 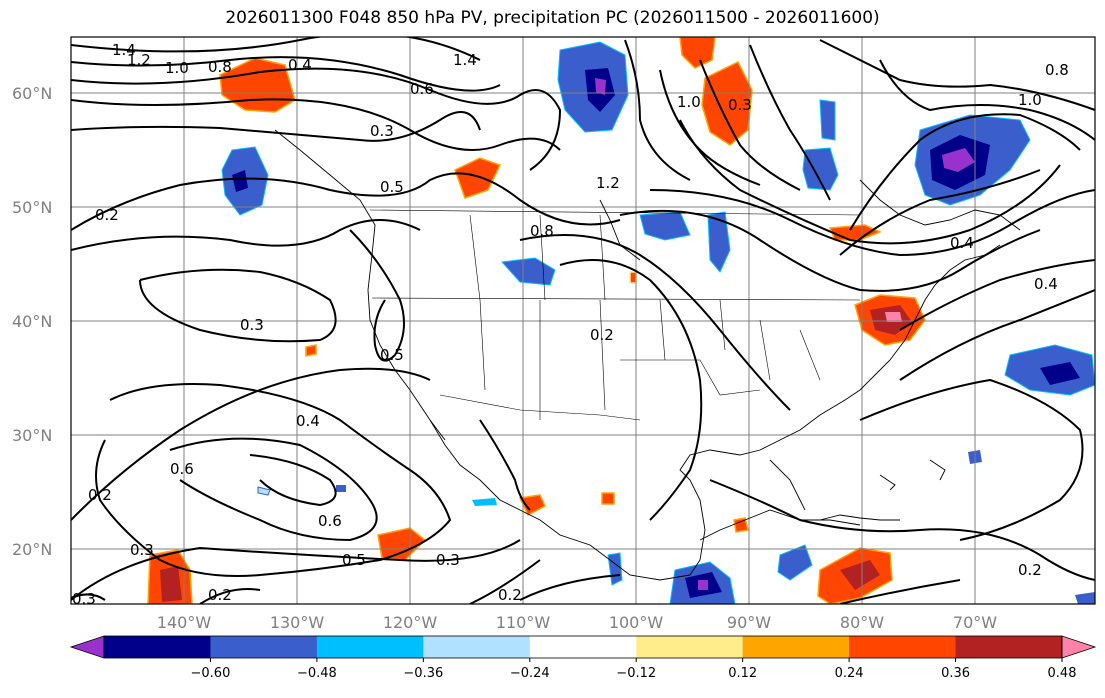 What do you see at coordinates (32, 549) in the screenshot?
I see `lat-label: 20°N` at bounding box center [32, 549].